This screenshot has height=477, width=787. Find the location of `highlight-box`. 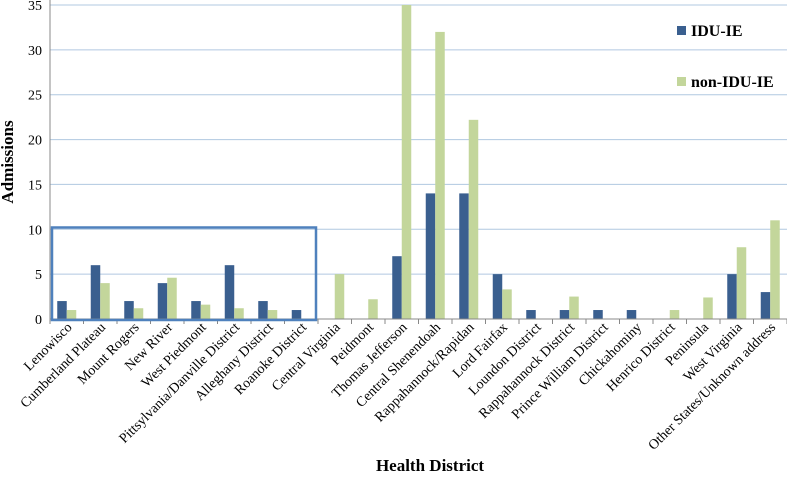

highlight-box is located at coordinates (184, 274).